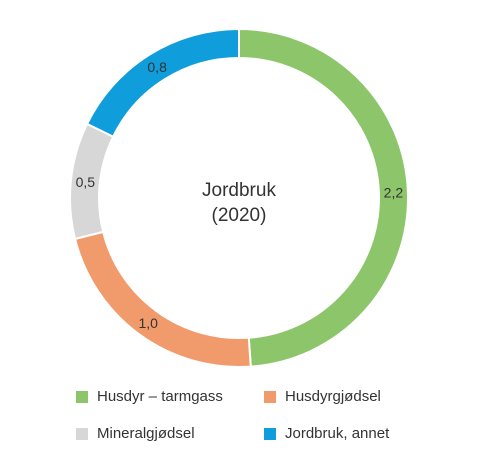  I want to click on center-label-line-2: (2020), so click(239, 215).